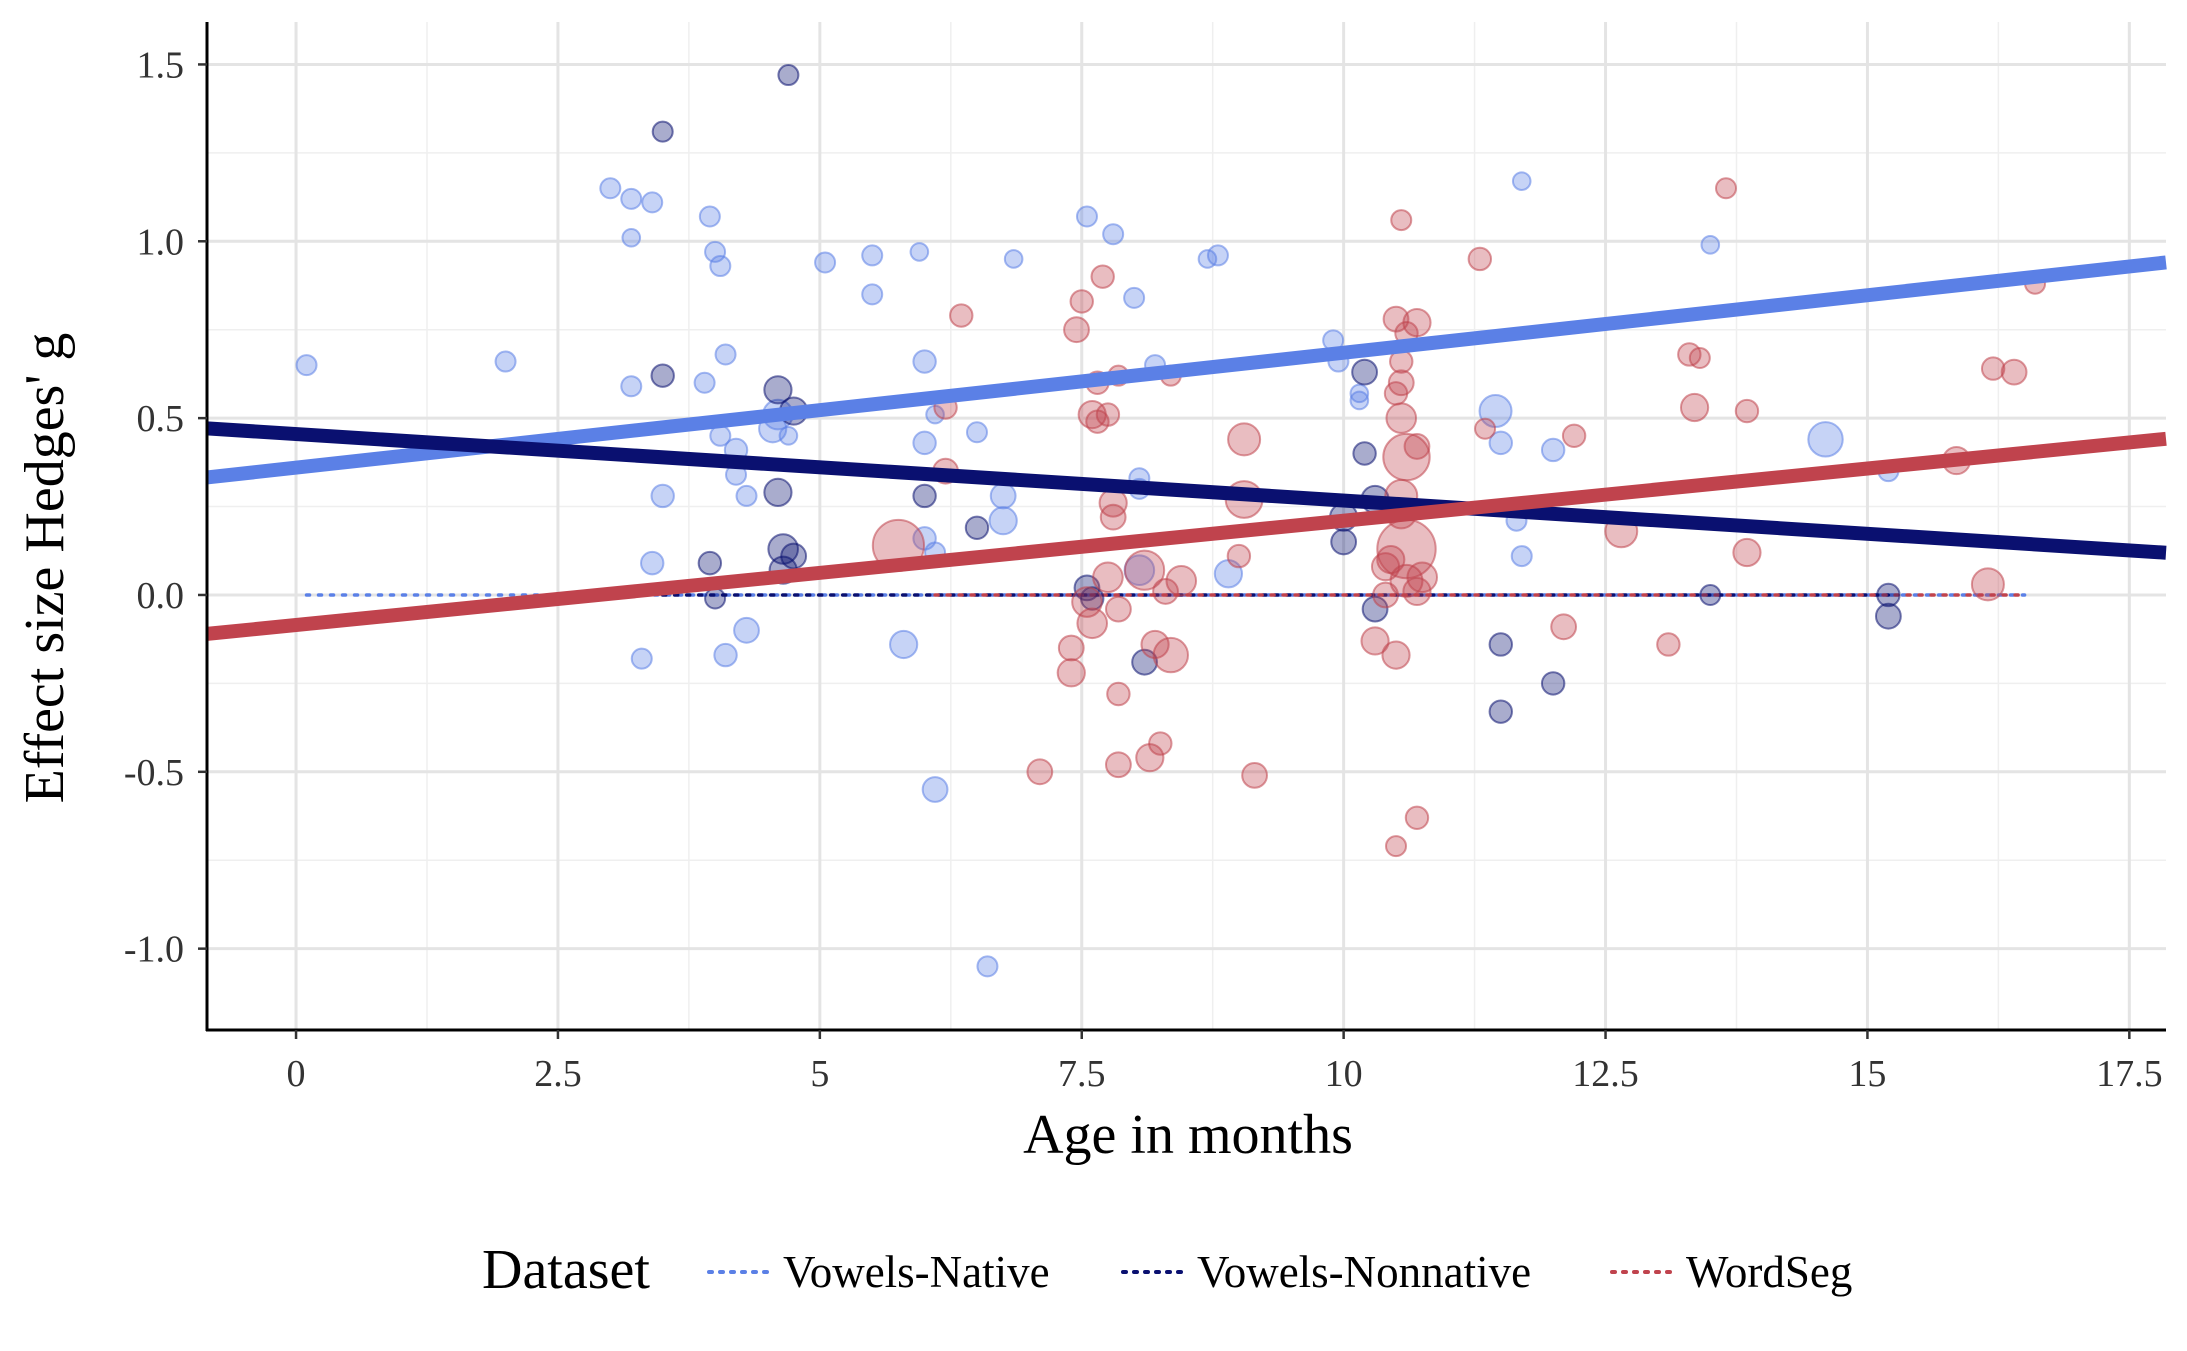  I want to click on y-axis-ticks: -1.0 -0.5 0.0 0.5 1.0 1.5, so click(165, 507).